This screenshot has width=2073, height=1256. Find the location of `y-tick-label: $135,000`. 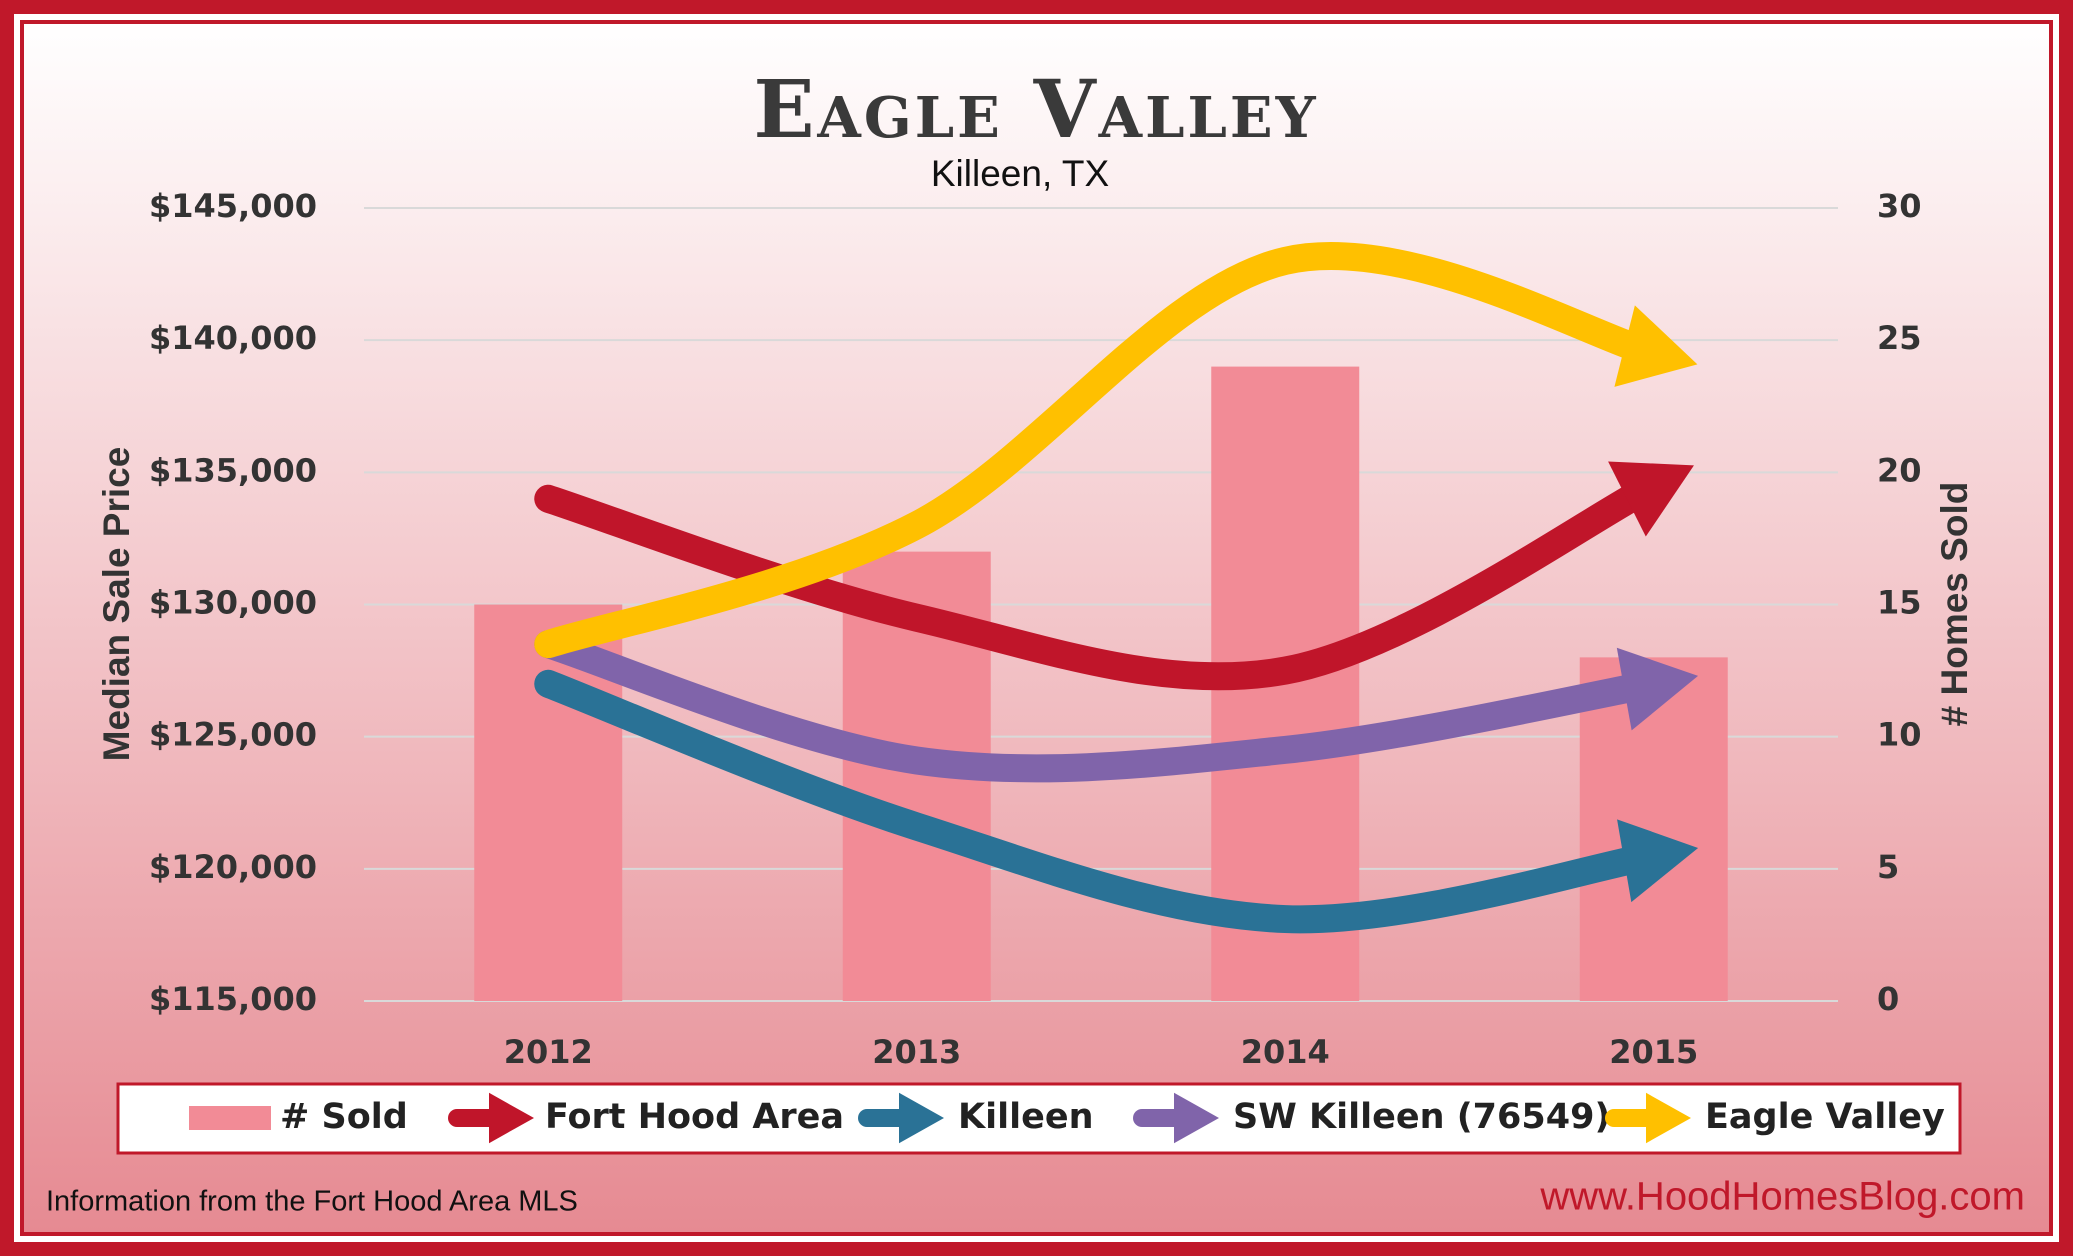

y-tick-label: $135,000 is located at coordinates (233, 470).